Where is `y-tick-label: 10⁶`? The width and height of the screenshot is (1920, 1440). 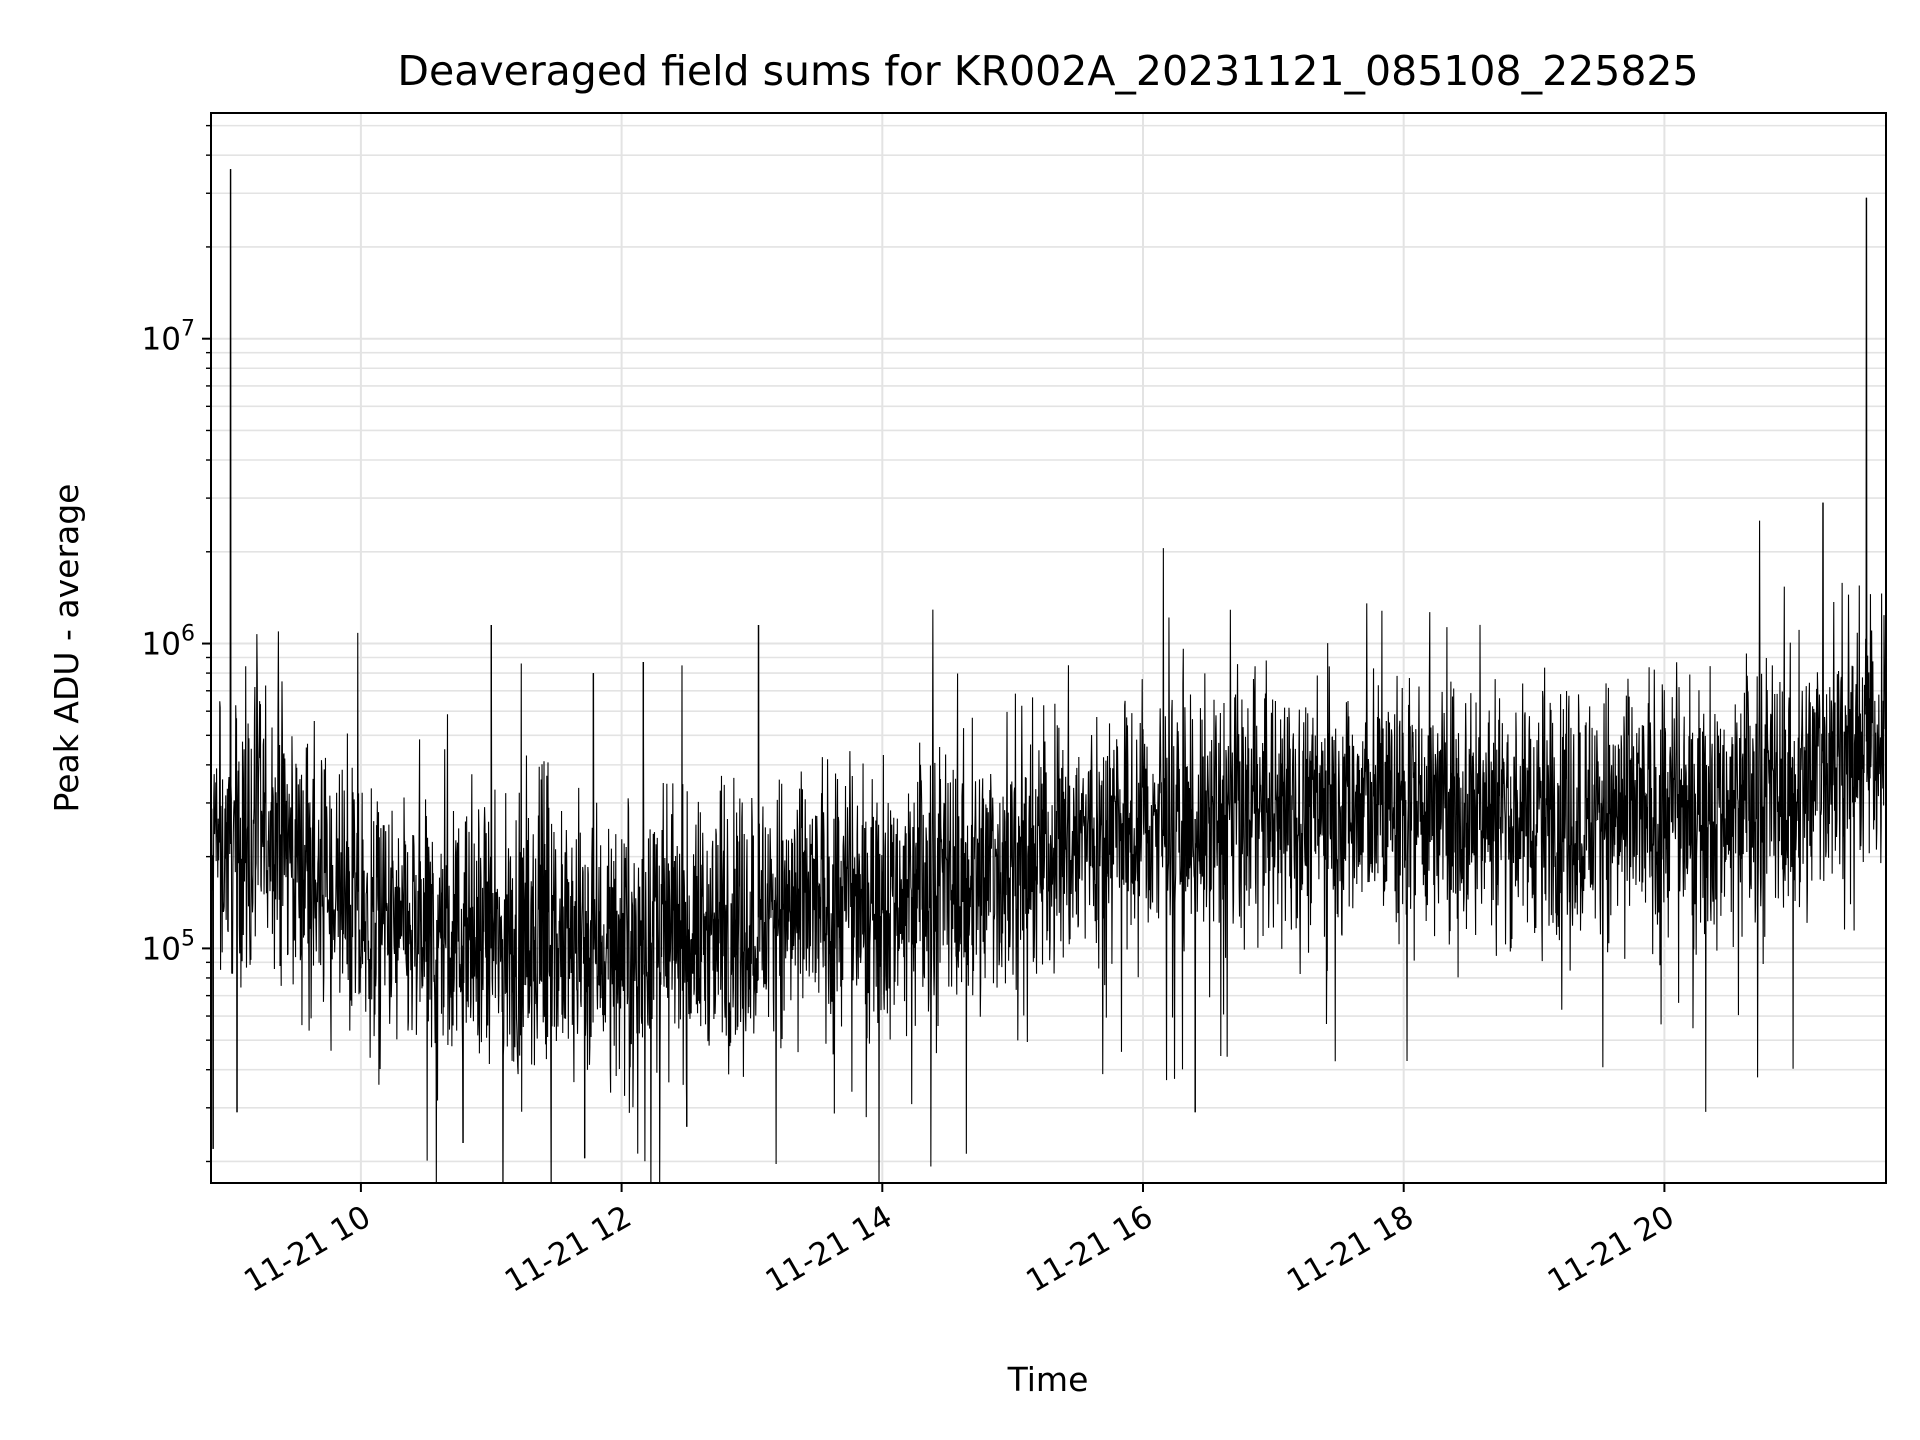
y-tick-label: 10⁶ is located at coordinates (168, 642).